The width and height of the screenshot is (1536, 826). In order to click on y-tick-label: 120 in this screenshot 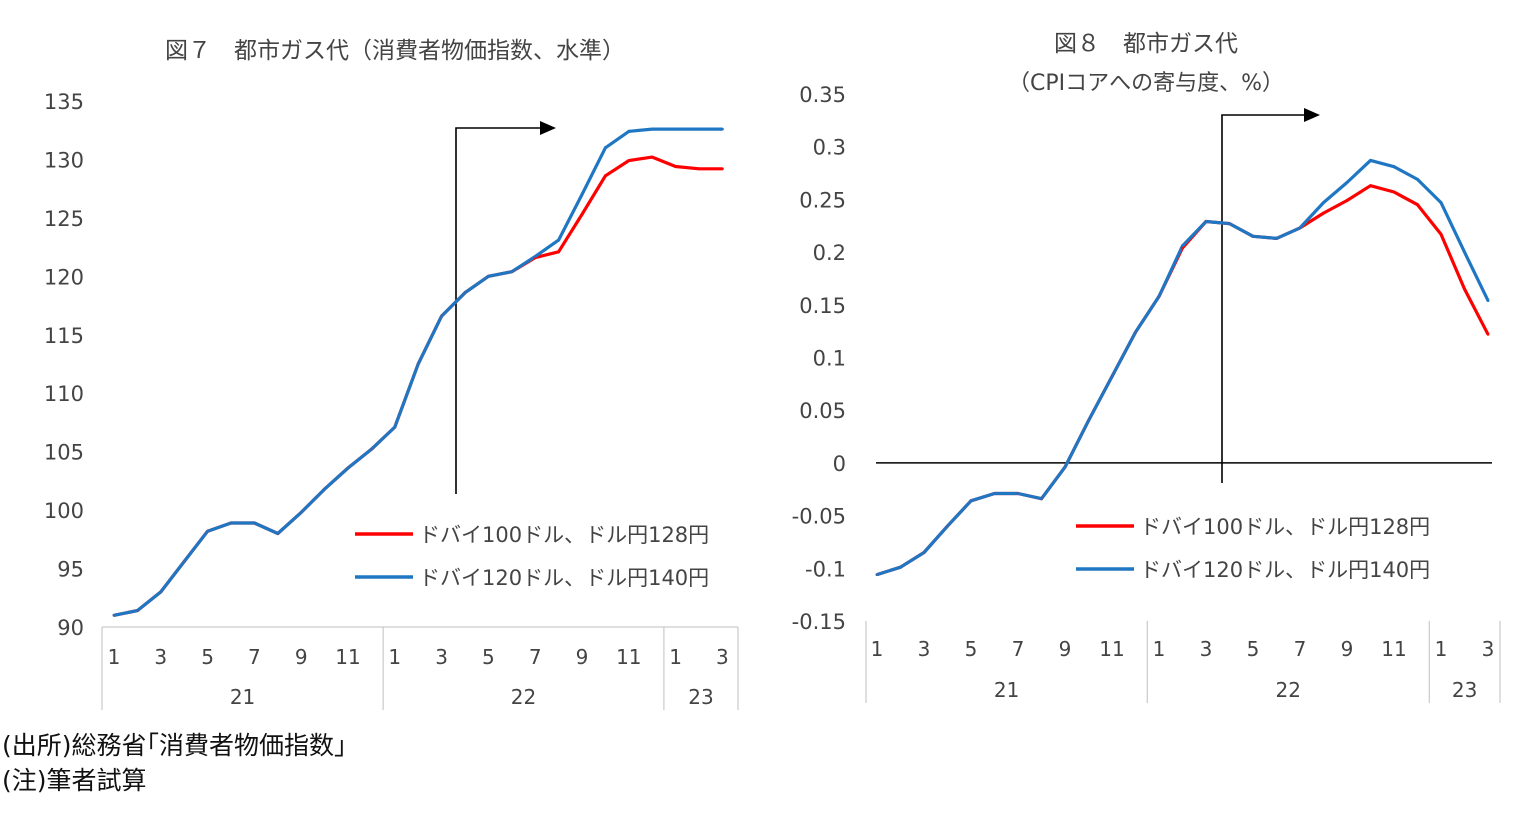, I will do `click(64, 277)`.